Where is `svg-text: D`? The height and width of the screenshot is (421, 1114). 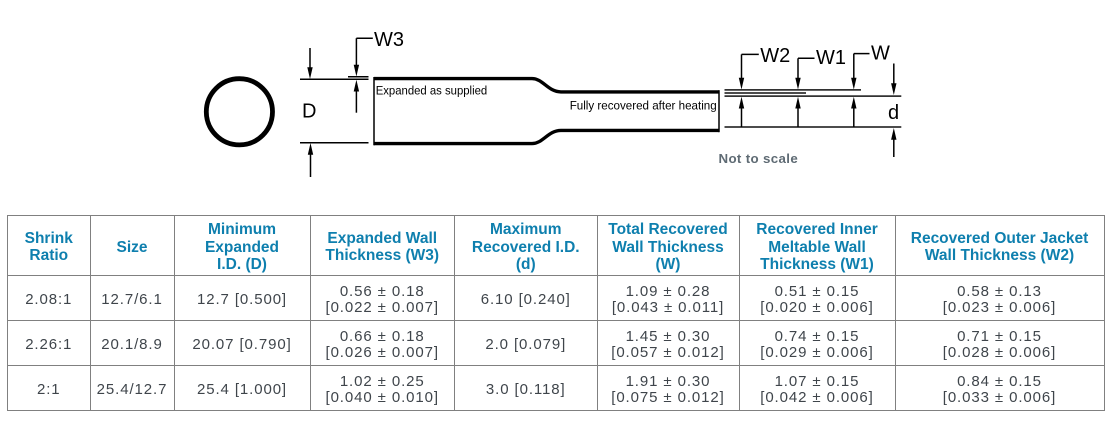 svg-text: D is located at coordinates (309, 112).